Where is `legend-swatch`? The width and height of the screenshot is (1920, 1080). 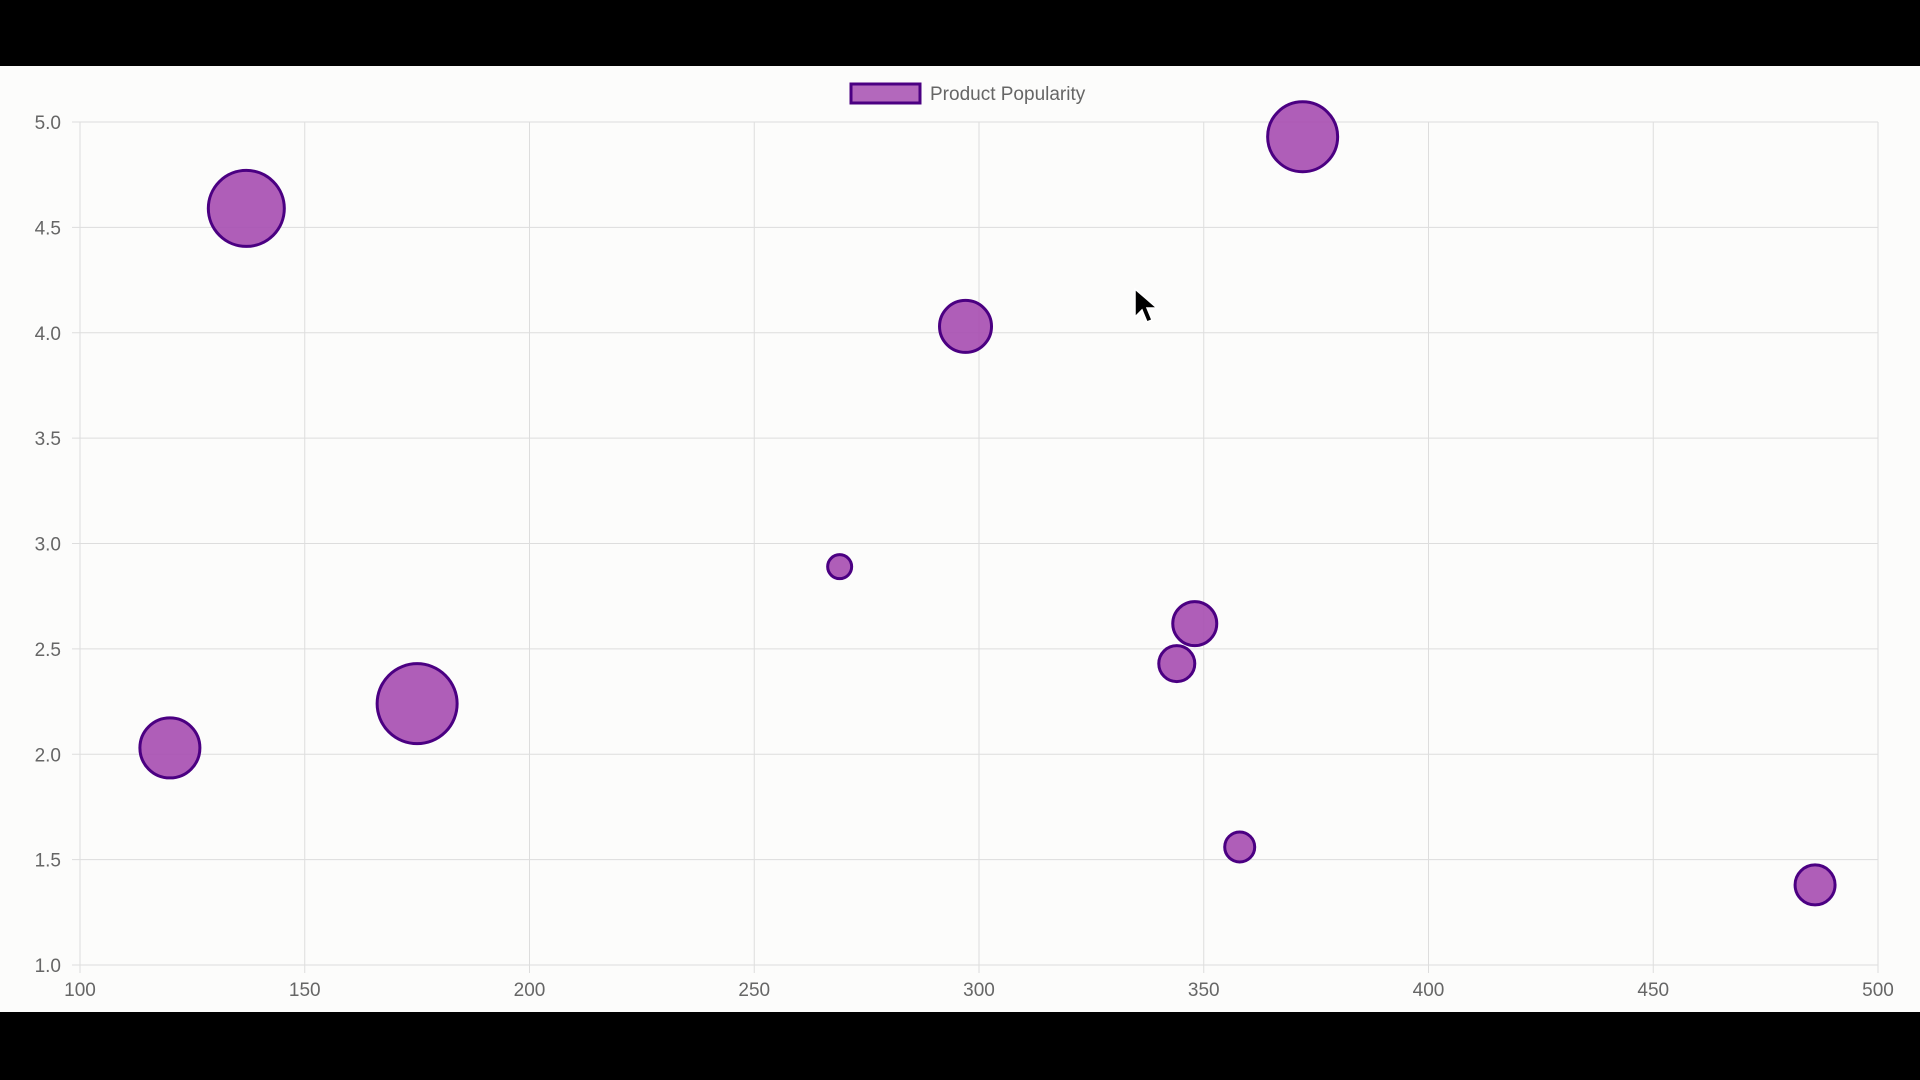
legend-swatch is located at coordinates (885, 93).